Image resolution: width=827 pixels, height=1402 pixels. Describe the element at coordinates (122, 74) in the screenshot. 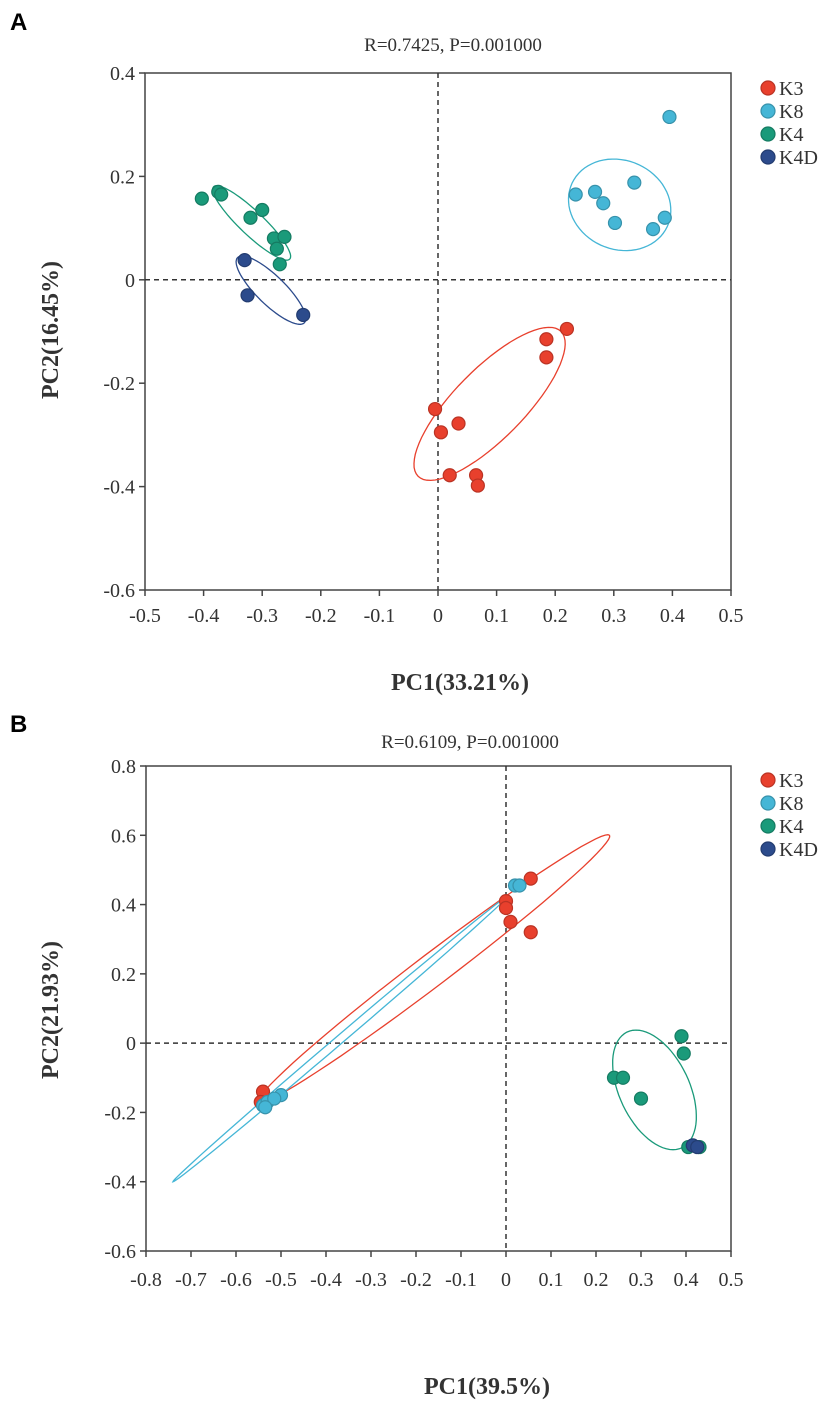

I see `y-tick-label: 0.4` at that location.